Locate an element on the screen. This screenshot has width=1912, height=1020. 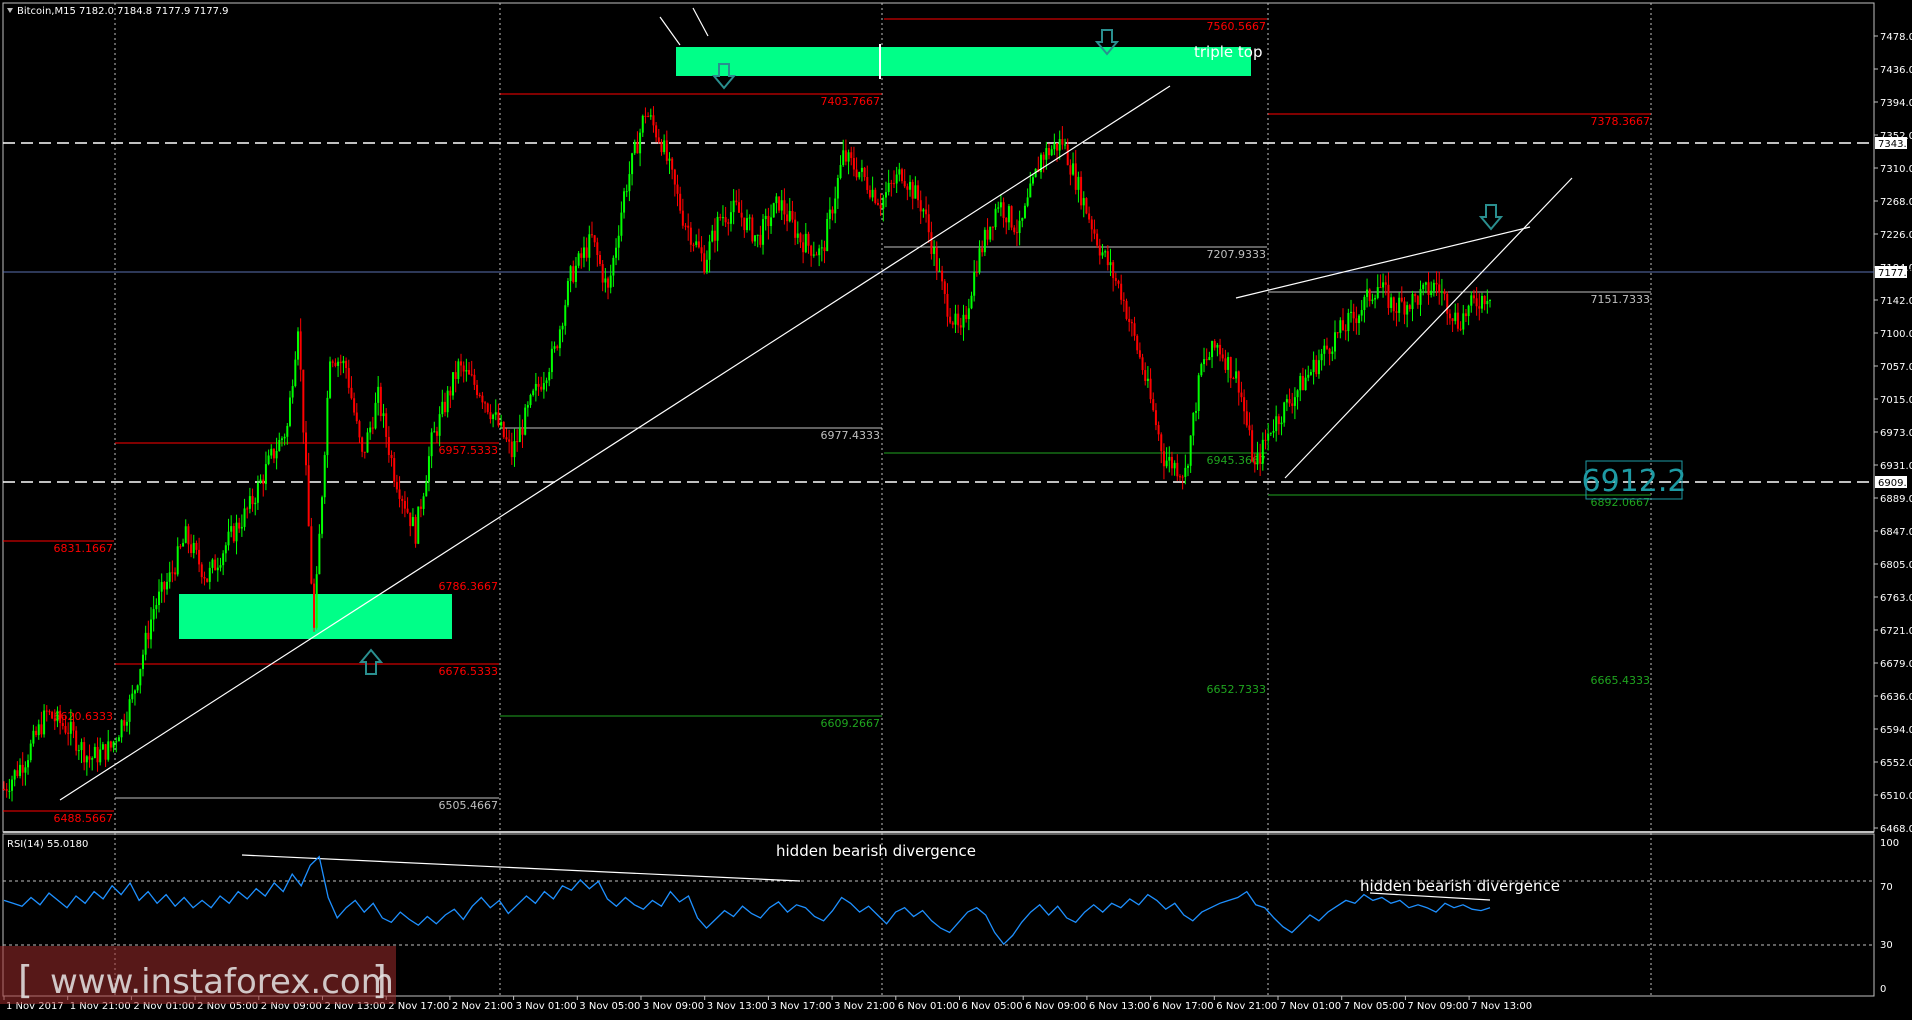
time-tick-label: 6 Nov 05:00 is located at coordinates (992, 1006).